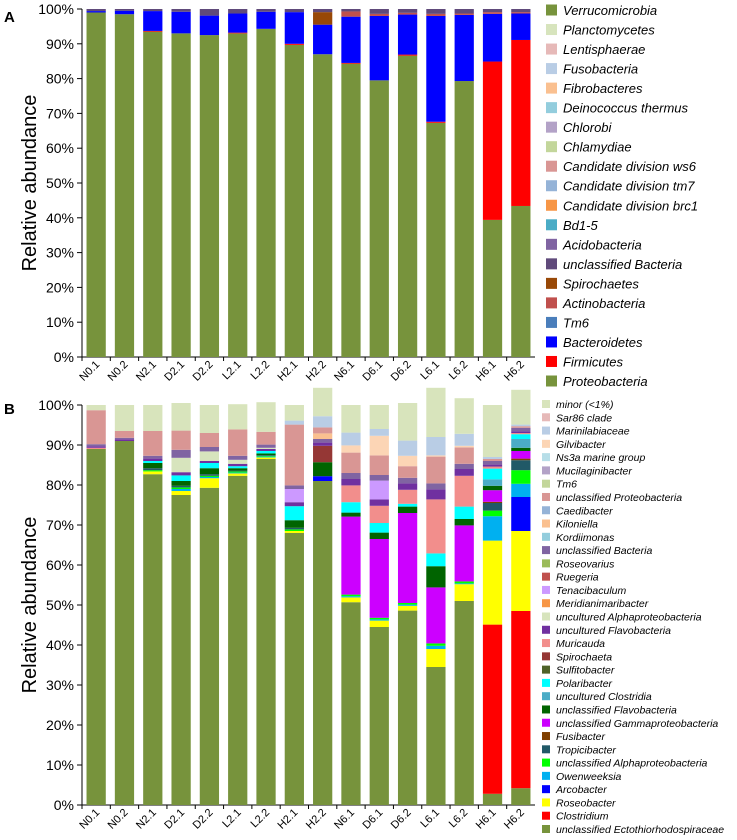 This screenshot has width=737, height=840. Describe the element at coordinates (632, 764) in the screenshot. I see `legend-label: unclassified Alphaproteobacteria` at that location.